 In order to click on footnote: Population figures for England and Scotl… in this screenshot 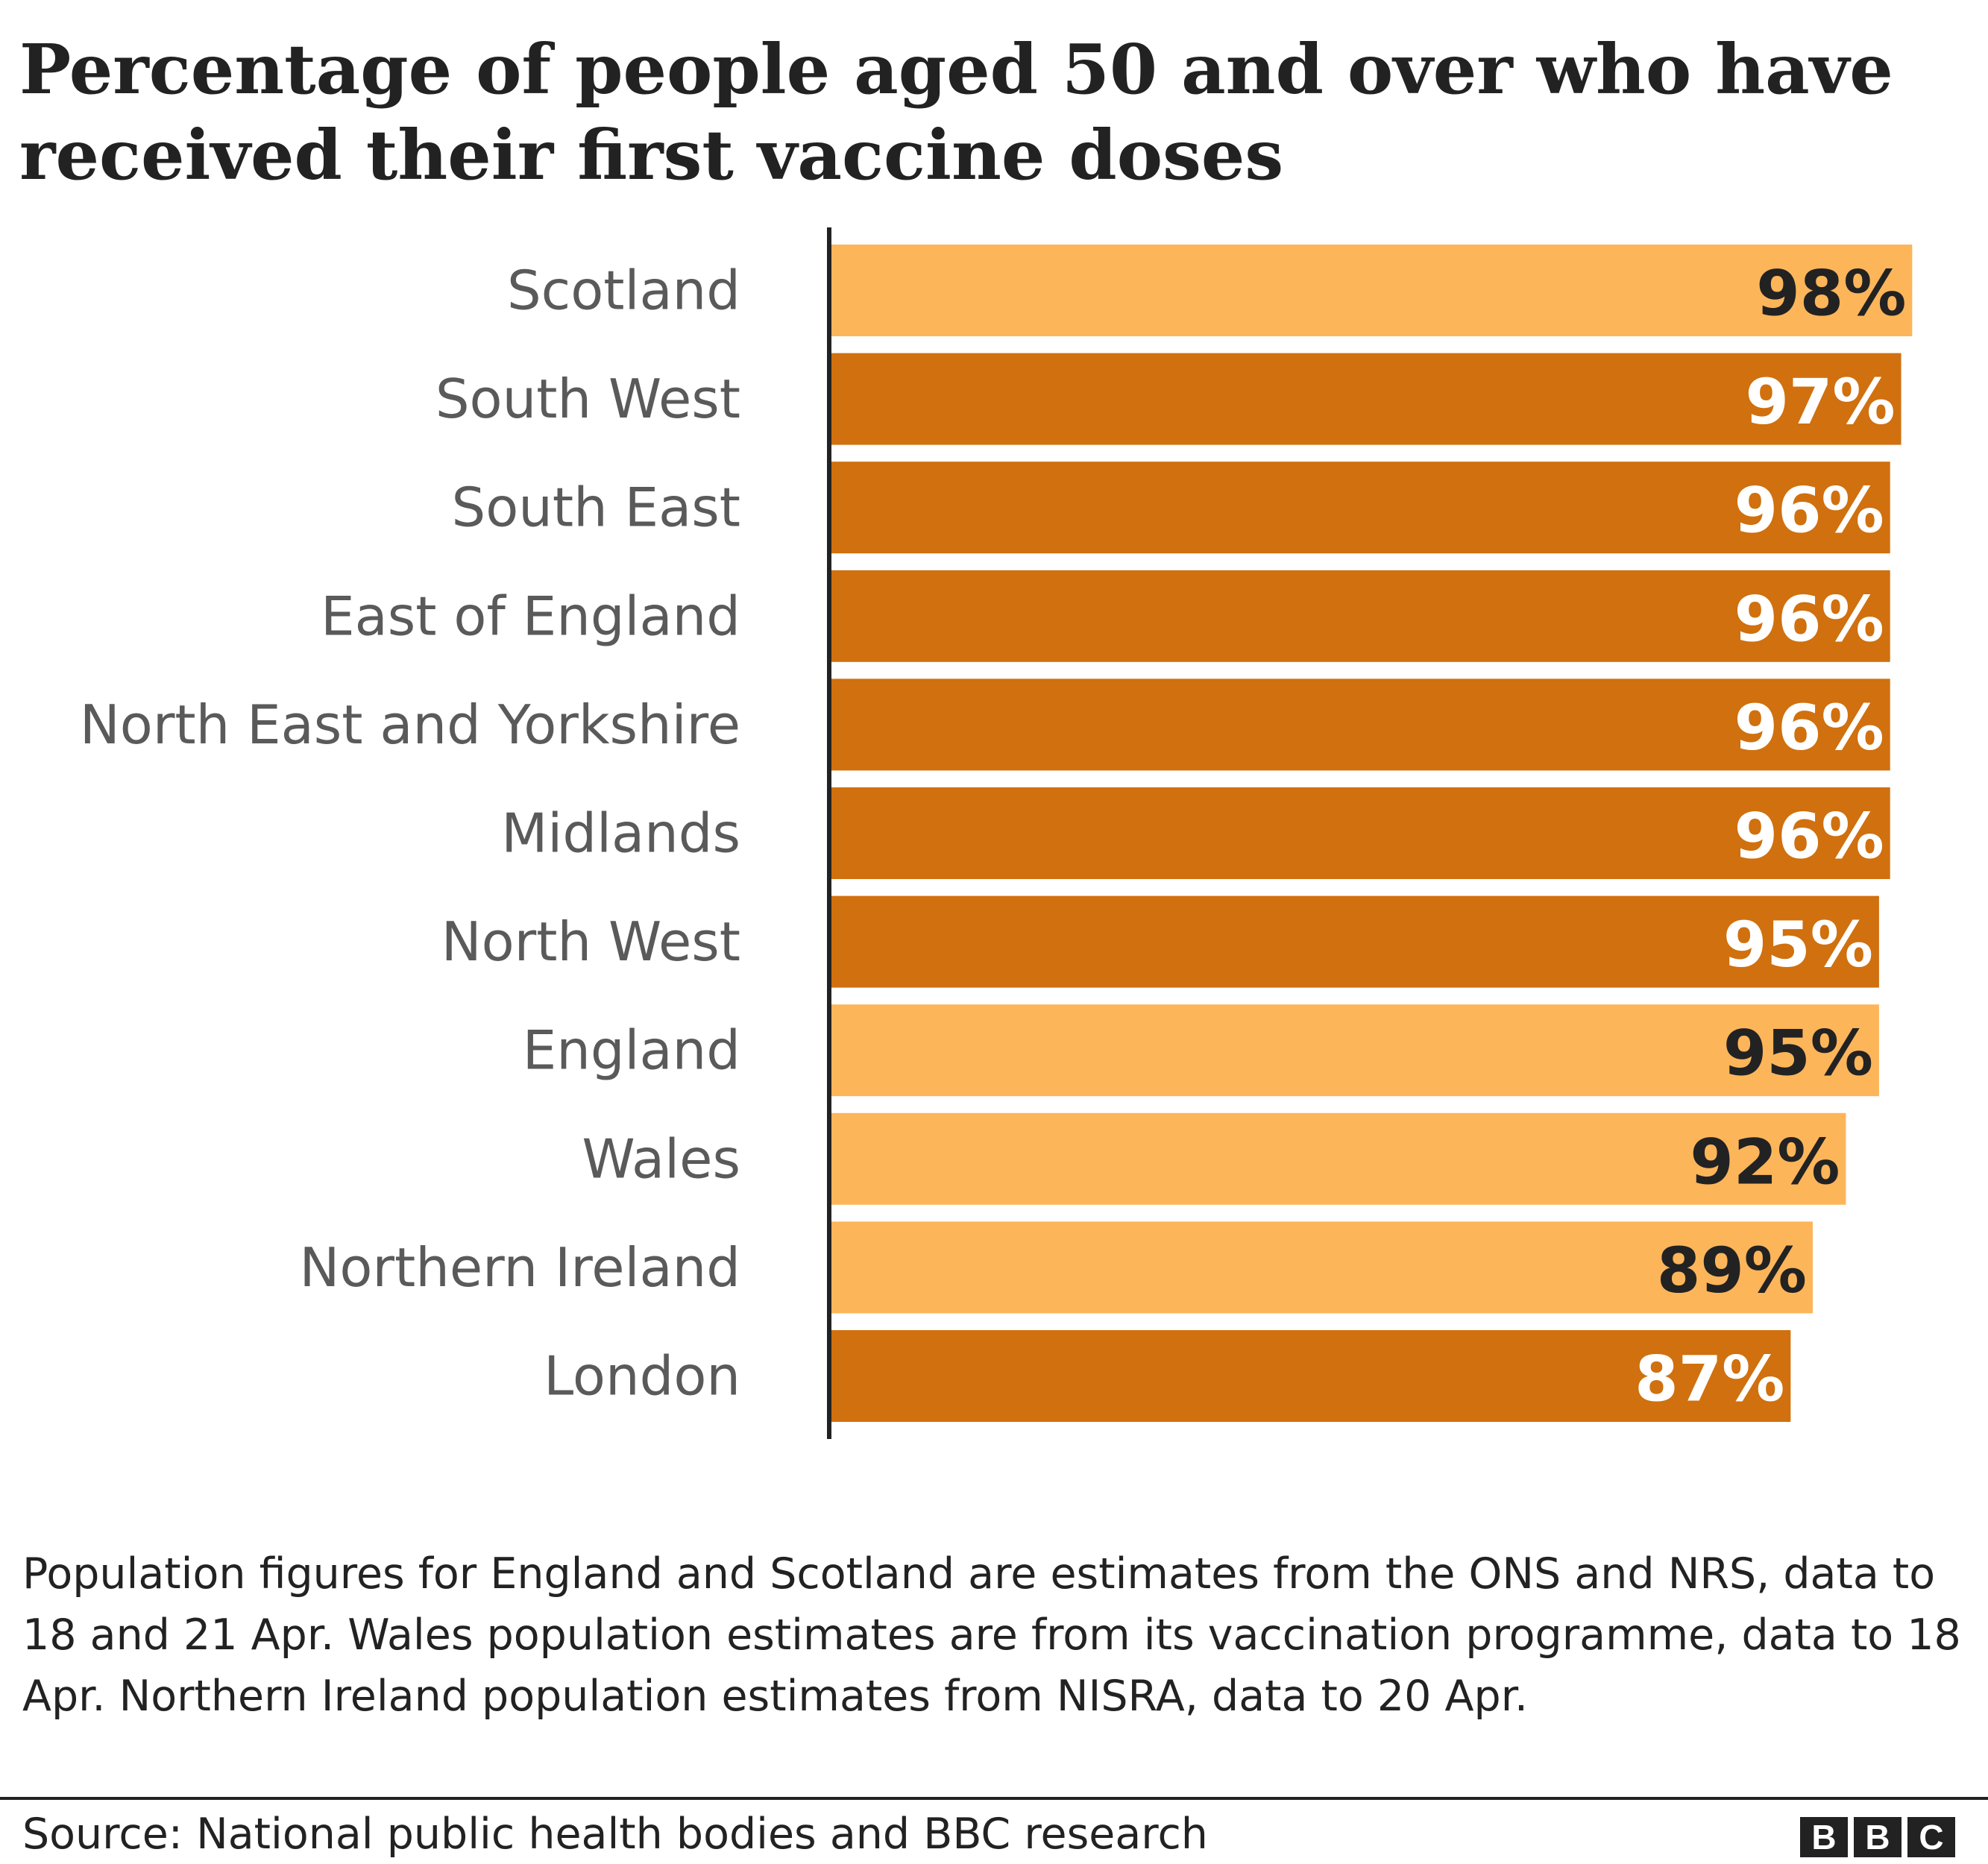, I will do `click(991, 1635)`.